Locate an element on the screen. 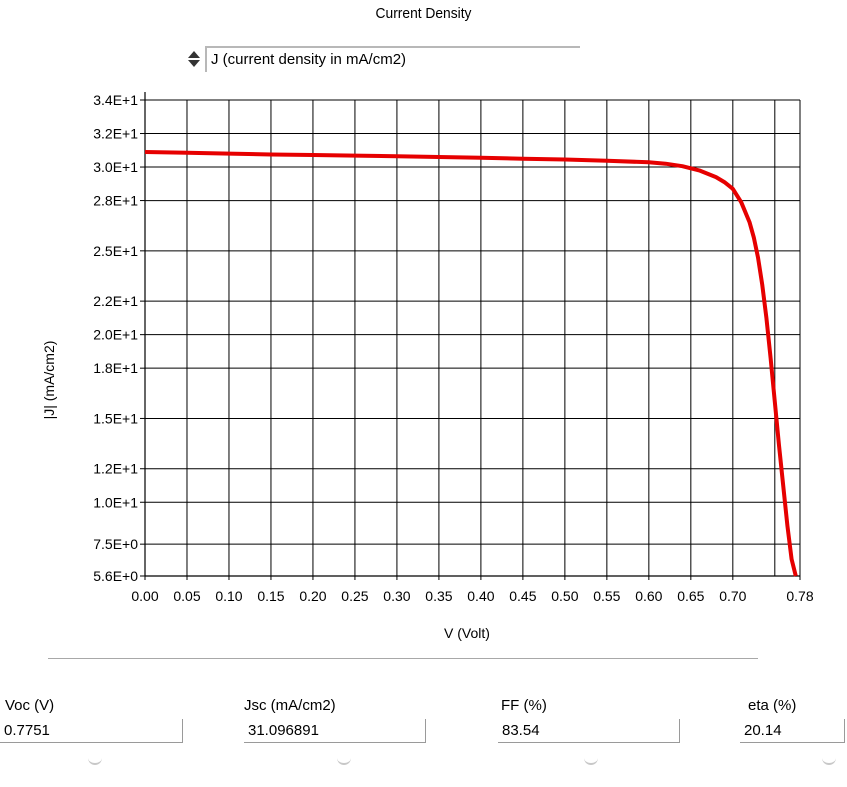  y-tick-label: 1.0E+1 is located at coordinates (115, 502).